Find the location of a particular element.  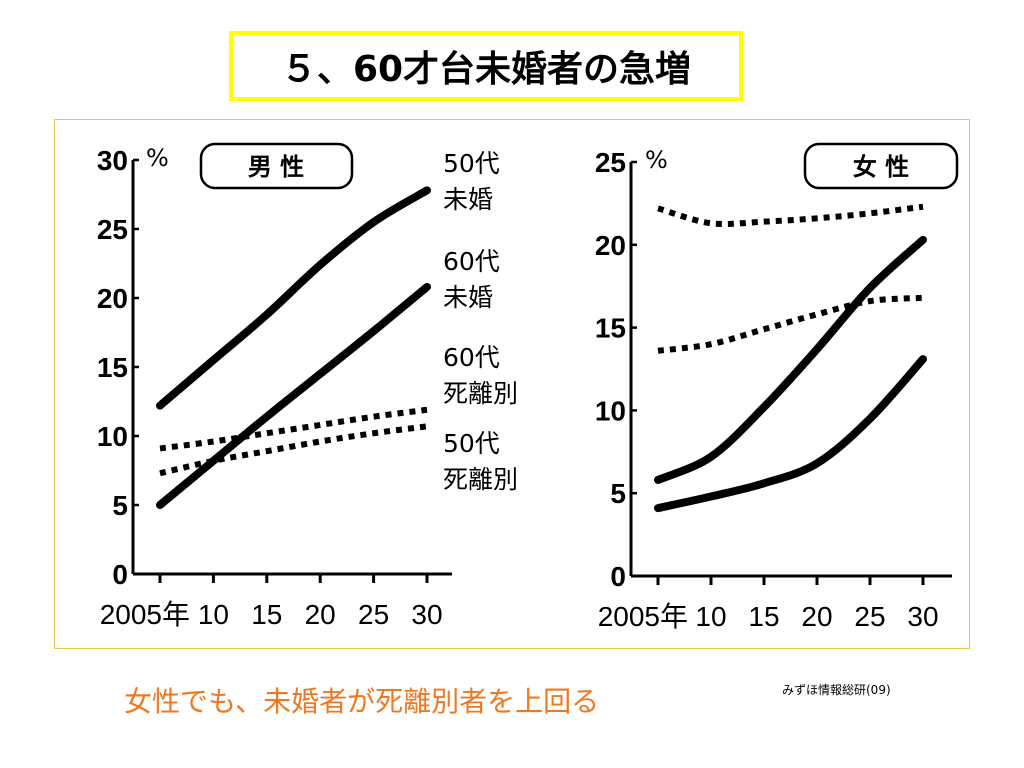

male-label-50-bereaved-l2: 死離別 is located at coordinates (480, 479).